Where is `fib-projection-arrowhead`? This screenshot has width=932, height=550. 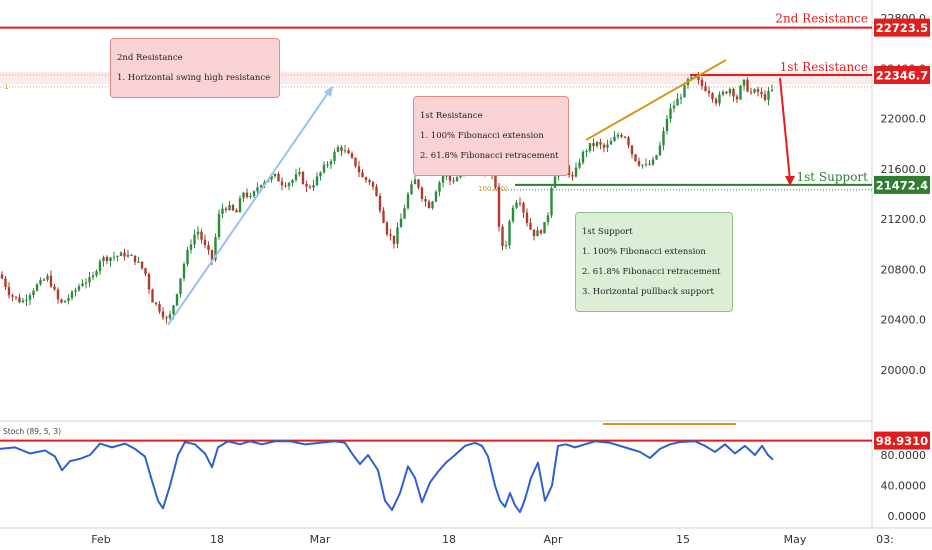 fib-projection-arrowhead is located at coordinates (328, 91).